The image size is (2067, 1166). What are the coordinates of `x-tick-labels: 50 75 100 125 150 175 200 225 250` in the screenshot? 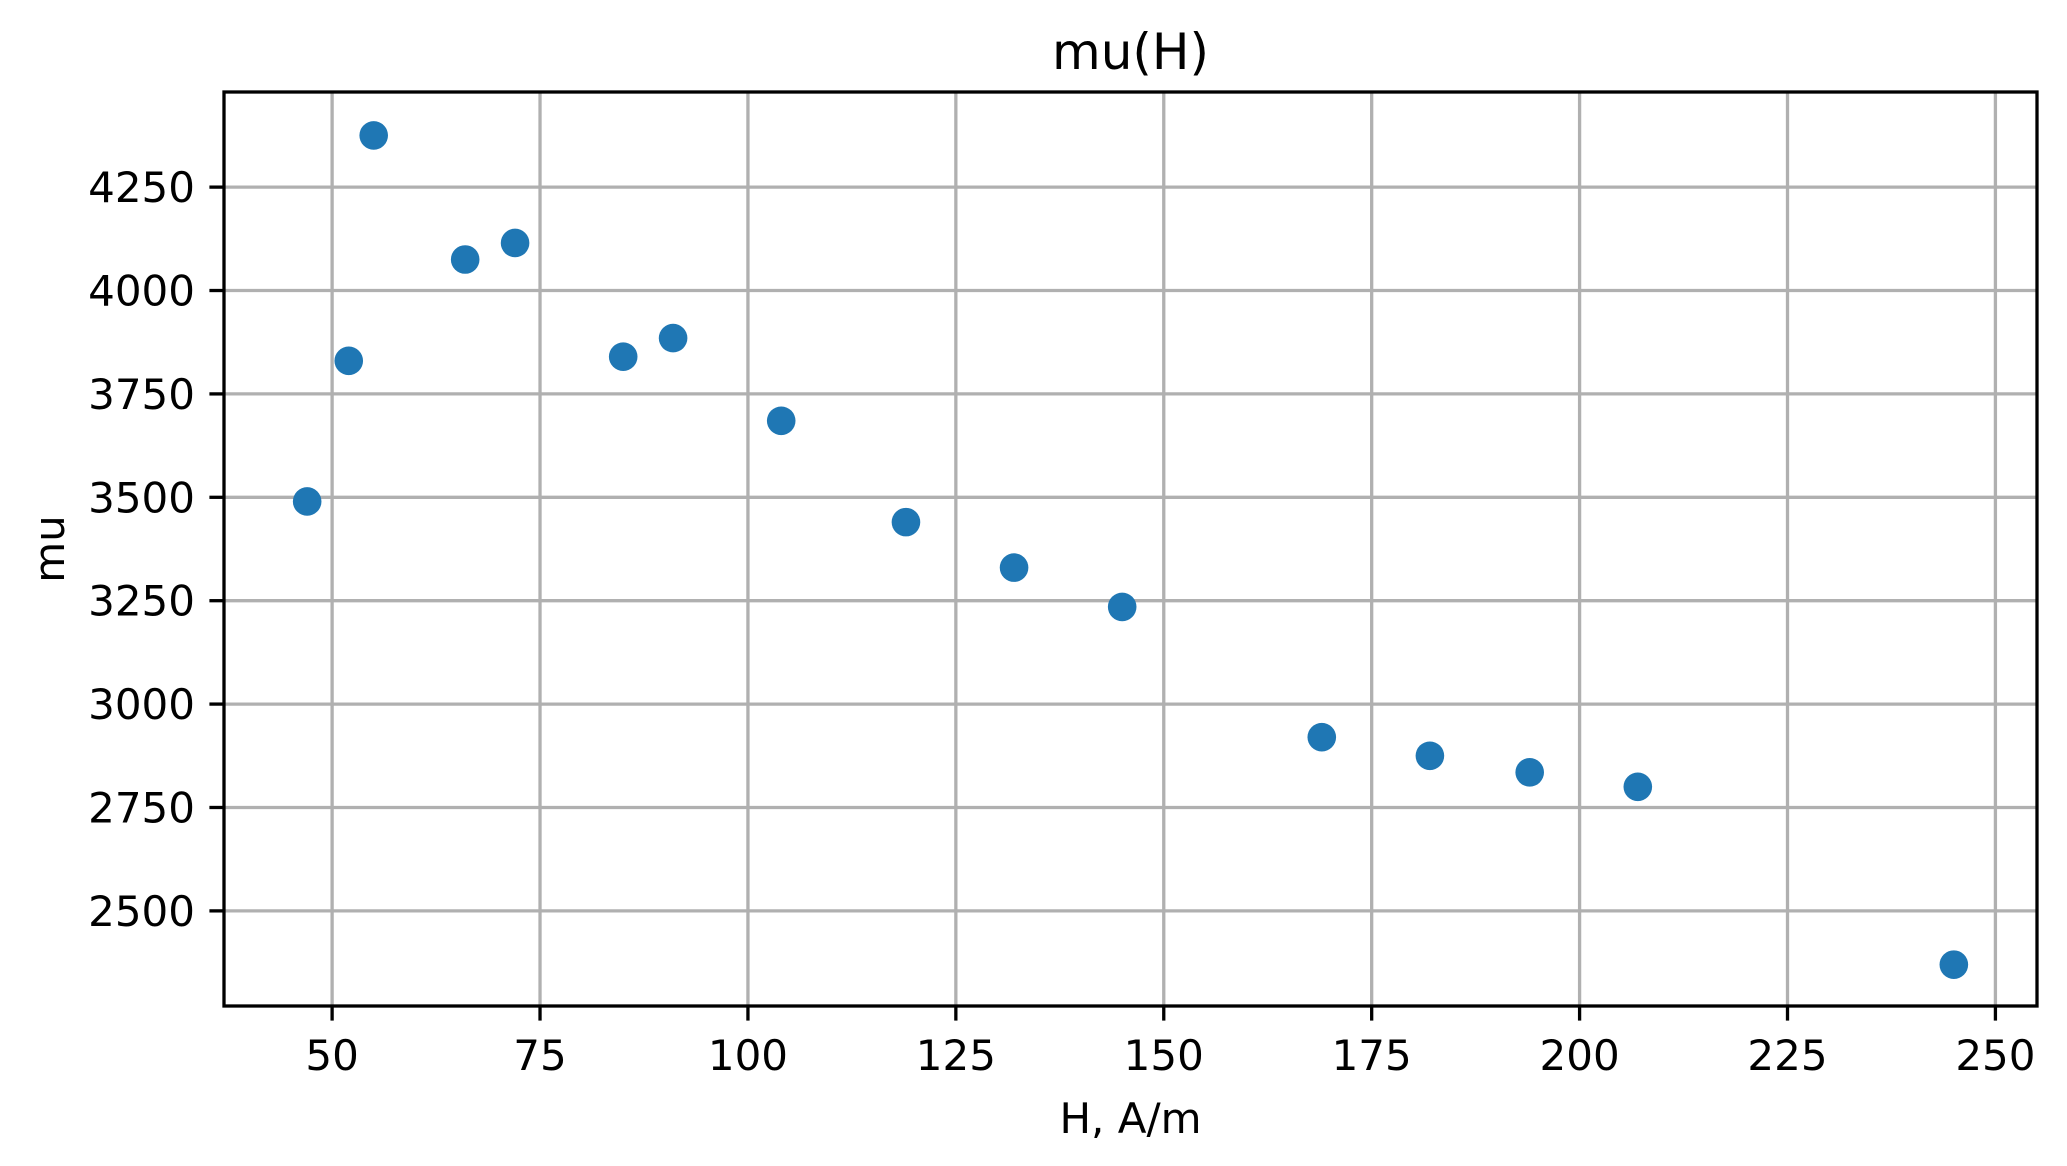 It's located at (1170, 1055).